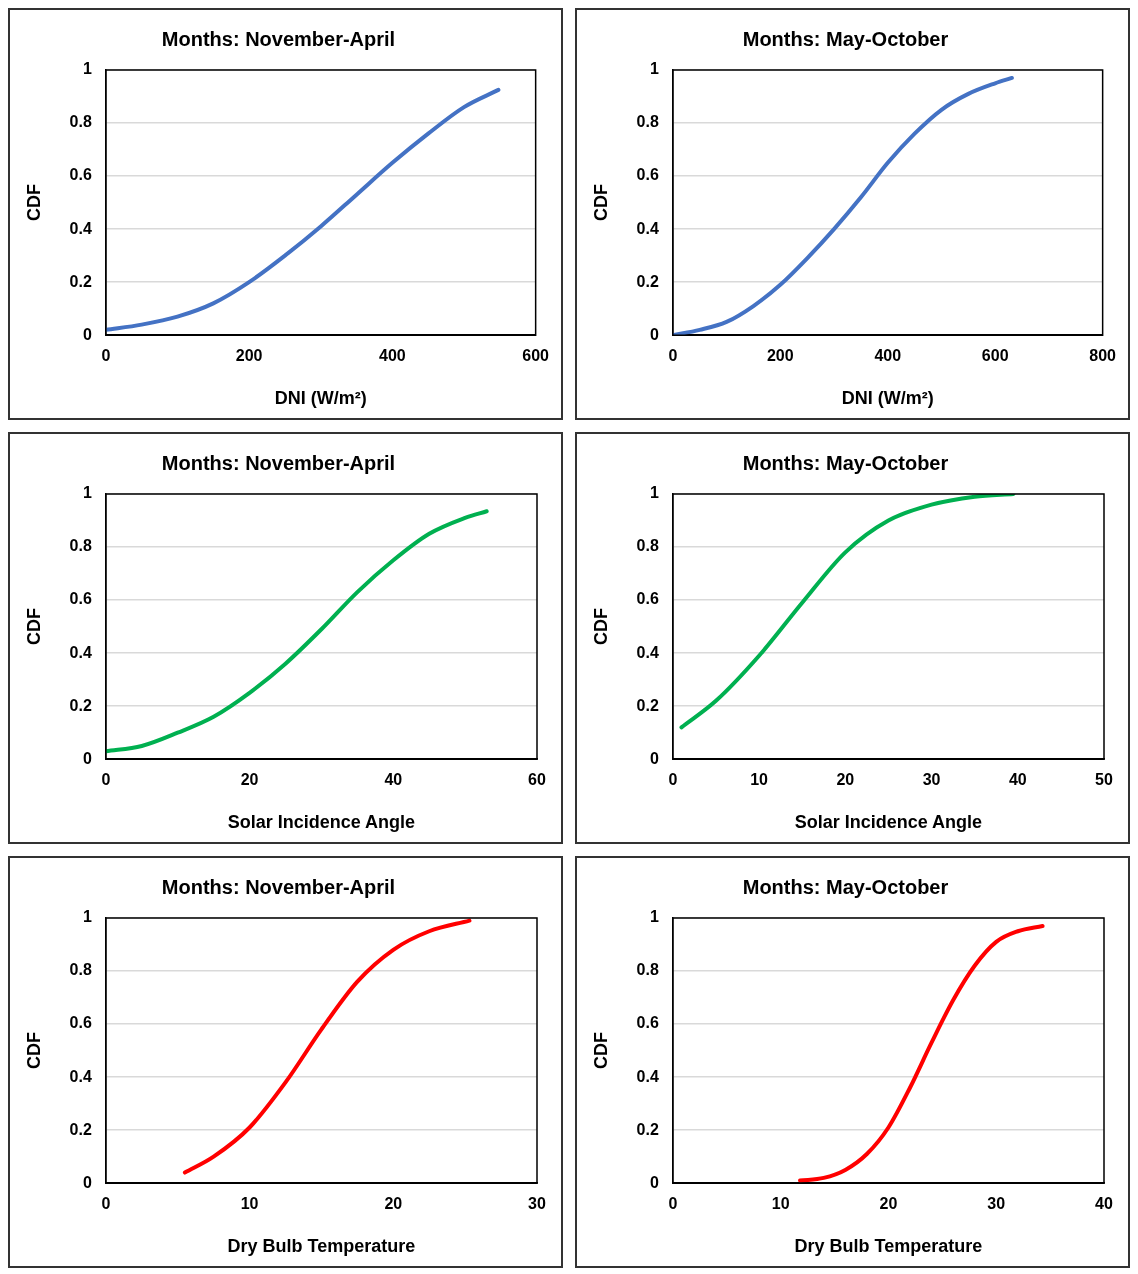 This screenshot has width=1138, height=1274. Describe the element at coordinates (1103, 356) in the screenshot. I see `x-tick-label: 800` at that location.